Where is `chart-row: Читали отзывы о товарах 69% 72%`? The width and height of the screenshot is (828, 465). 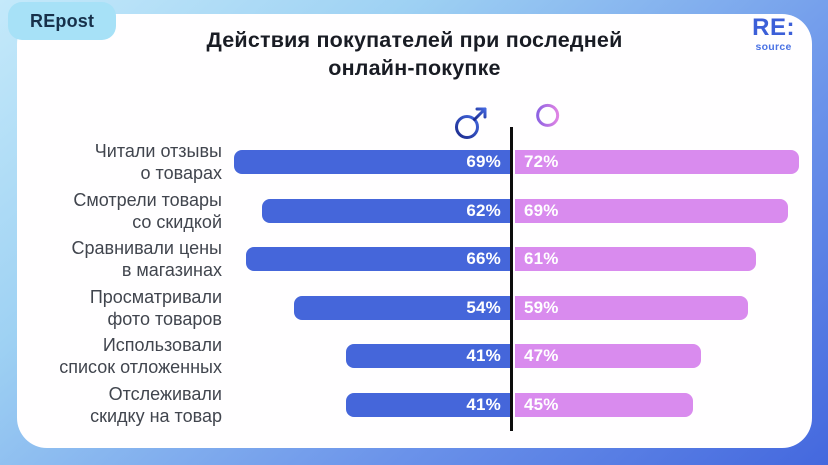 chart-row: Читали отзывы о товарах 69% 72% is located at coordinates (414, 162).